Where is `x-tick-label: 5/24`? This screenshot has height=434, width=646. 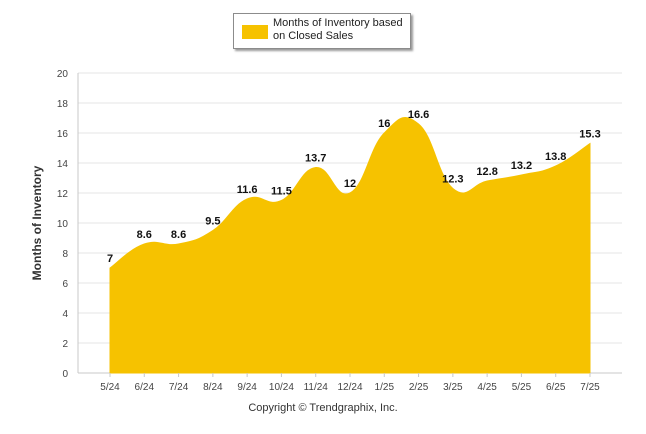 x-tick-label: 5/24 is located at coordinates (110, 387).